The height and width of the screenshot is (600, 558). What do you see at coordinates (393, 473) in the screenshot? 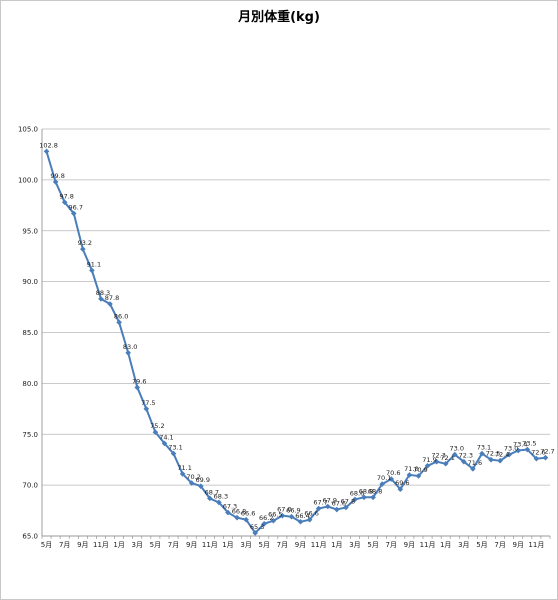
I see `data-label: 70.6` at bounding box center [393, 473].